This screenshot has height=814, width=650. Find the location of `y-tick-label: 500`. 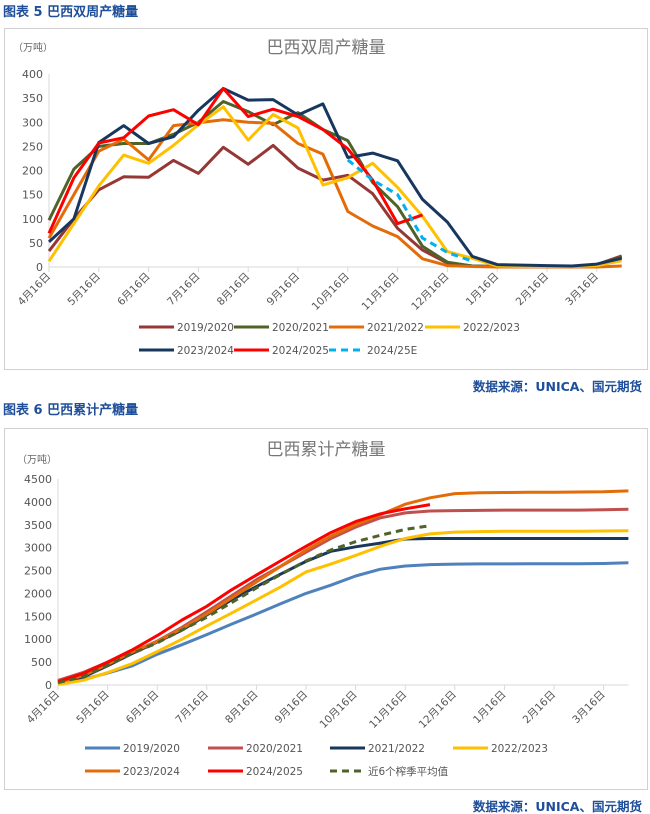

y-tick-label: 500 is located at coordinates (41, 662).